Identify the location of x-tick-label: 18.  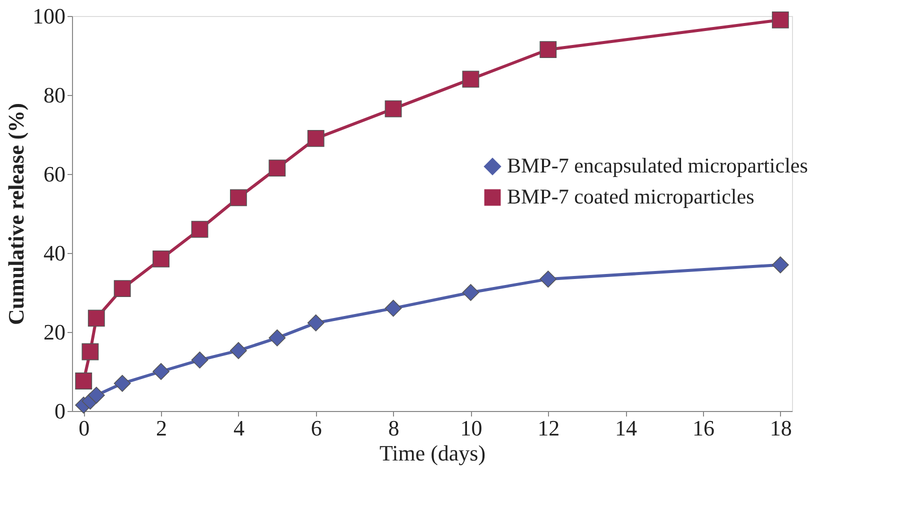
(781, 428).